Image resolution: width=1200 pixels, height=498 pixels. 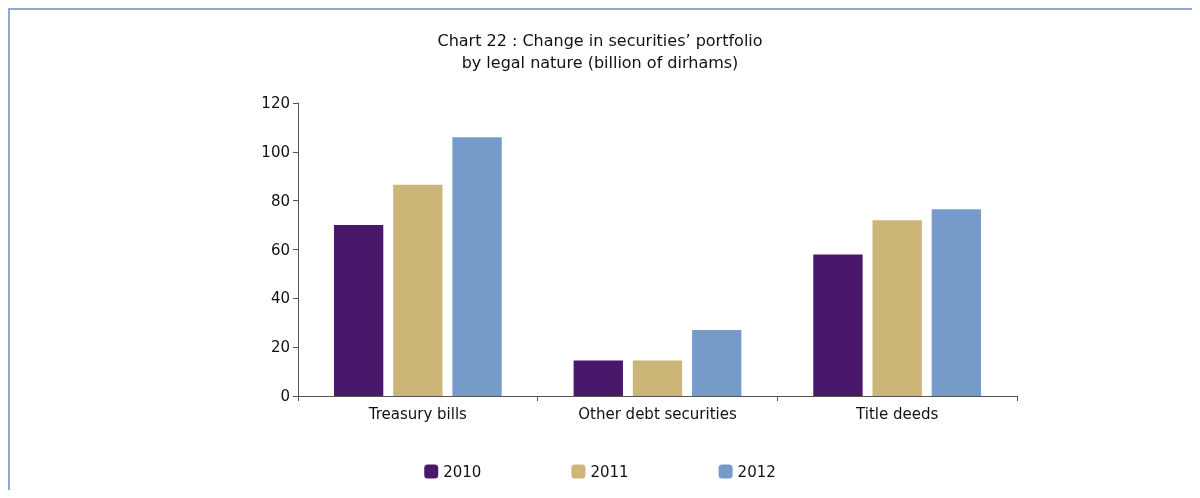 What do you see at coordinates (285, 396) in the screenshot?
I see `y-tick-label: 0` at bounding box center [285, 396].